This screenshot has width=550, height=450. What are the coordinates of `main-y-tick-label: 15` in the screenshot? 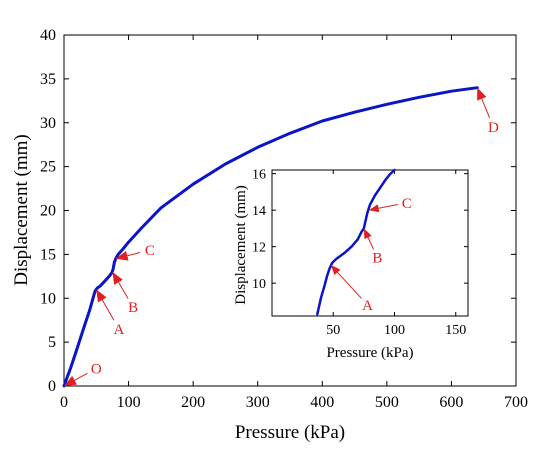 It's located at (48, 254).